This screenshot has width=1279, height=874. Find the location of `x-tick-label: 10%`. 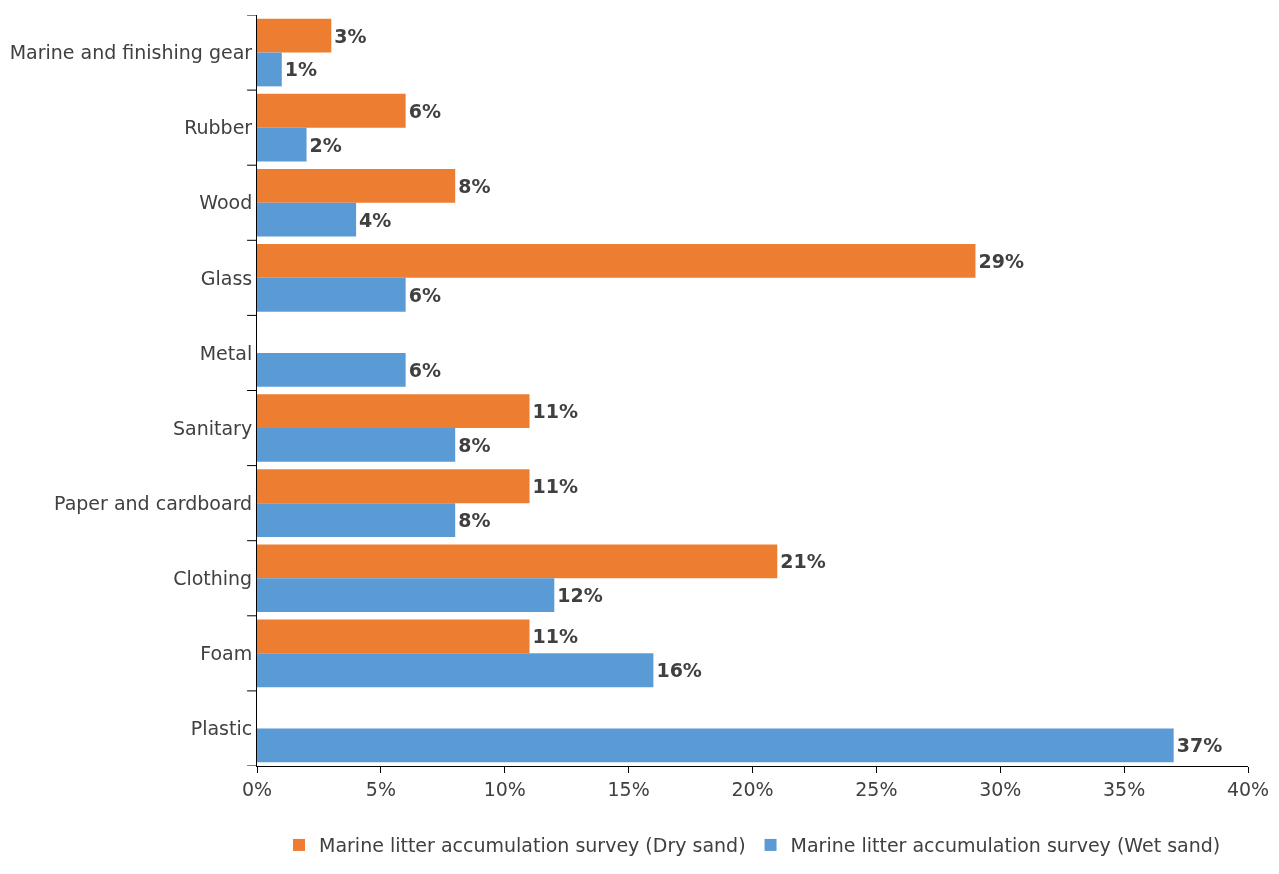

x-tick-label: 10% is located at coordinates (504, 788).